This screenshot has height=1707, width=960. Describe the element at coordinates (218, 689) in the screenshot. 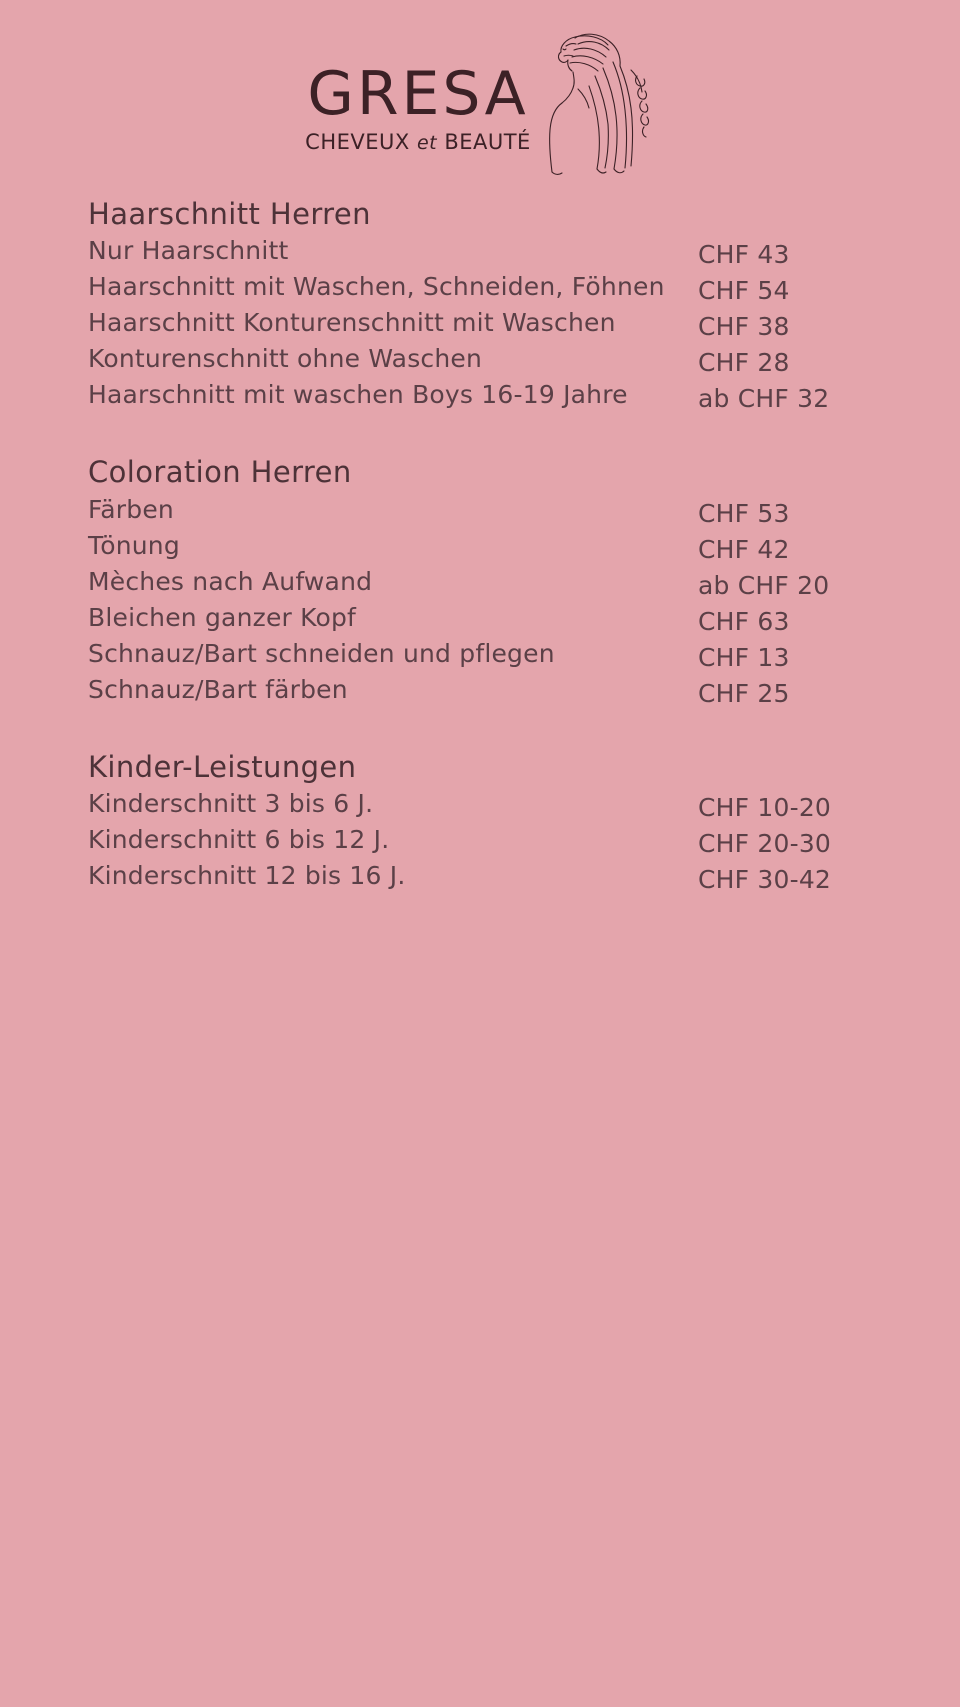

I see `service-label: Schnauz/Bart färben` at that location.